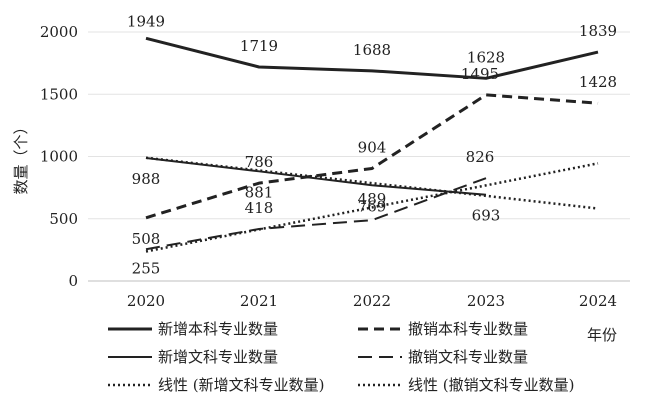 The height and width of the screenshot is (411, 660). What do you see at coordinates (372, 199) in the screenshot?
I see `data-label: 489` at bounding box center [372, 199].